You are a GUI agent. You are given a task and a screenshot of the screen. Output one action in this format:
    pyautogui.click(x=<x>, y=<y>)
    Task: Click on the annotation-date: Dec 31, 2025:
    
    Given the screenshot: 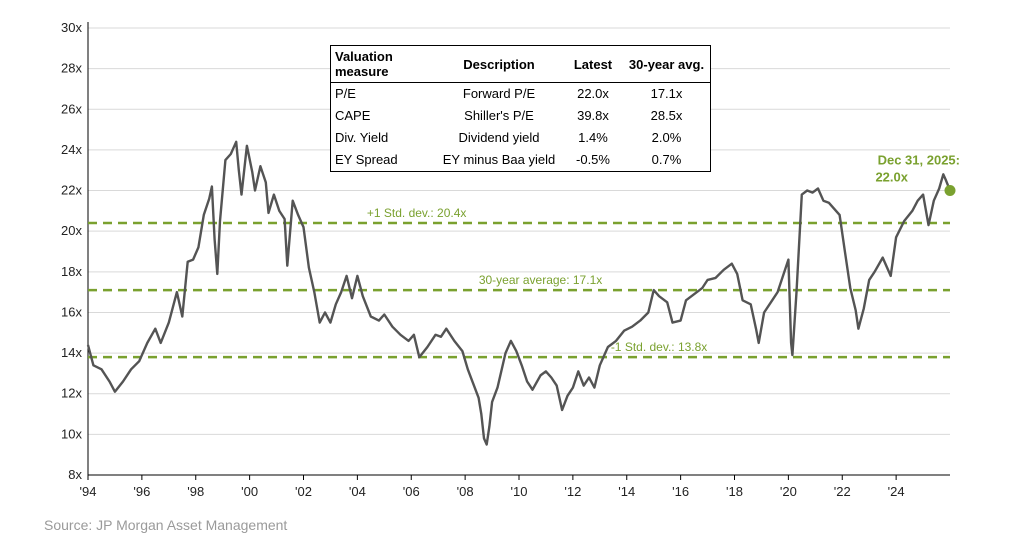 What is the action you would take?
    pyautogui.click(x=919, y=160)
    